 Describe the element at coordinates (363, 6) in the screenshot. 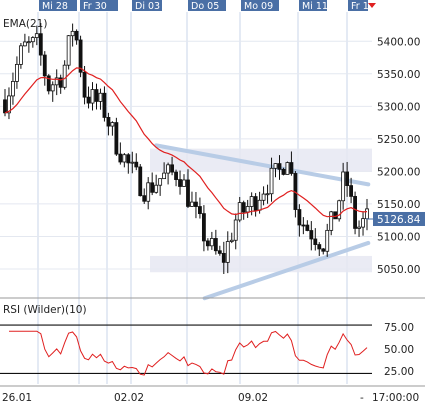

I see `day-header-label: Fr 13` at that location.